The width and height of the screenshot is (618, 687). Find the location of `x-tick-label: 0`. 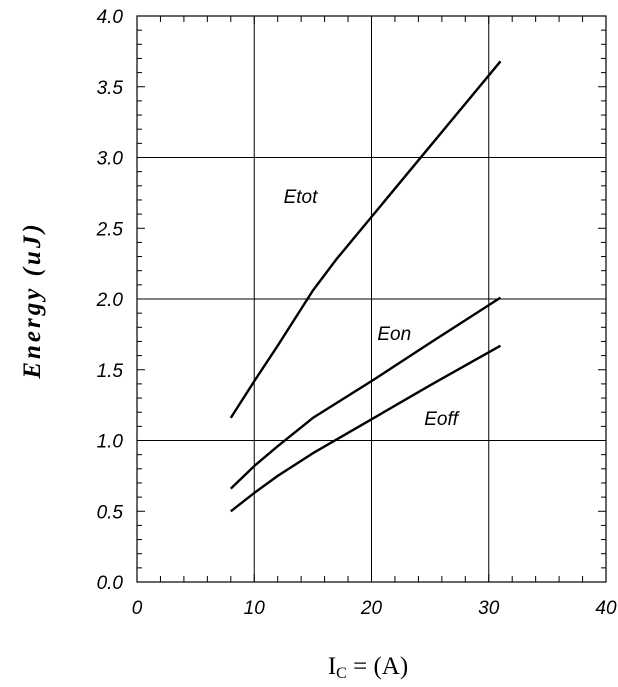

x-tick-label: 0 is located at coordinates (137, 608).